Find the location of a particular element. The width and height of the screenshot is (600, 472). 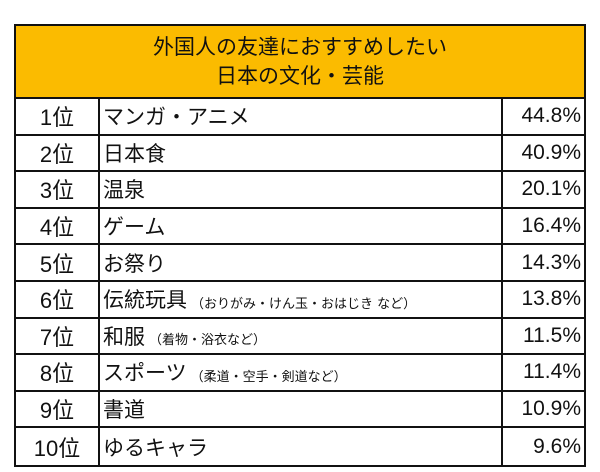

table-row: 5位 お祭り 14.3% is located at coordinates (300, 263).